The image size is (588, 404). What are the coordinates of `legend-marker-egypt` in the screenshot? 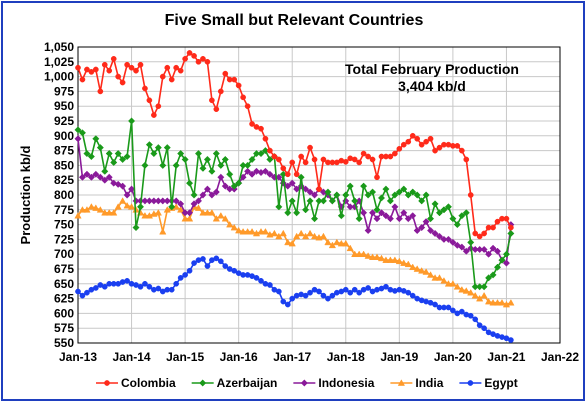 It's located at (470, 383).